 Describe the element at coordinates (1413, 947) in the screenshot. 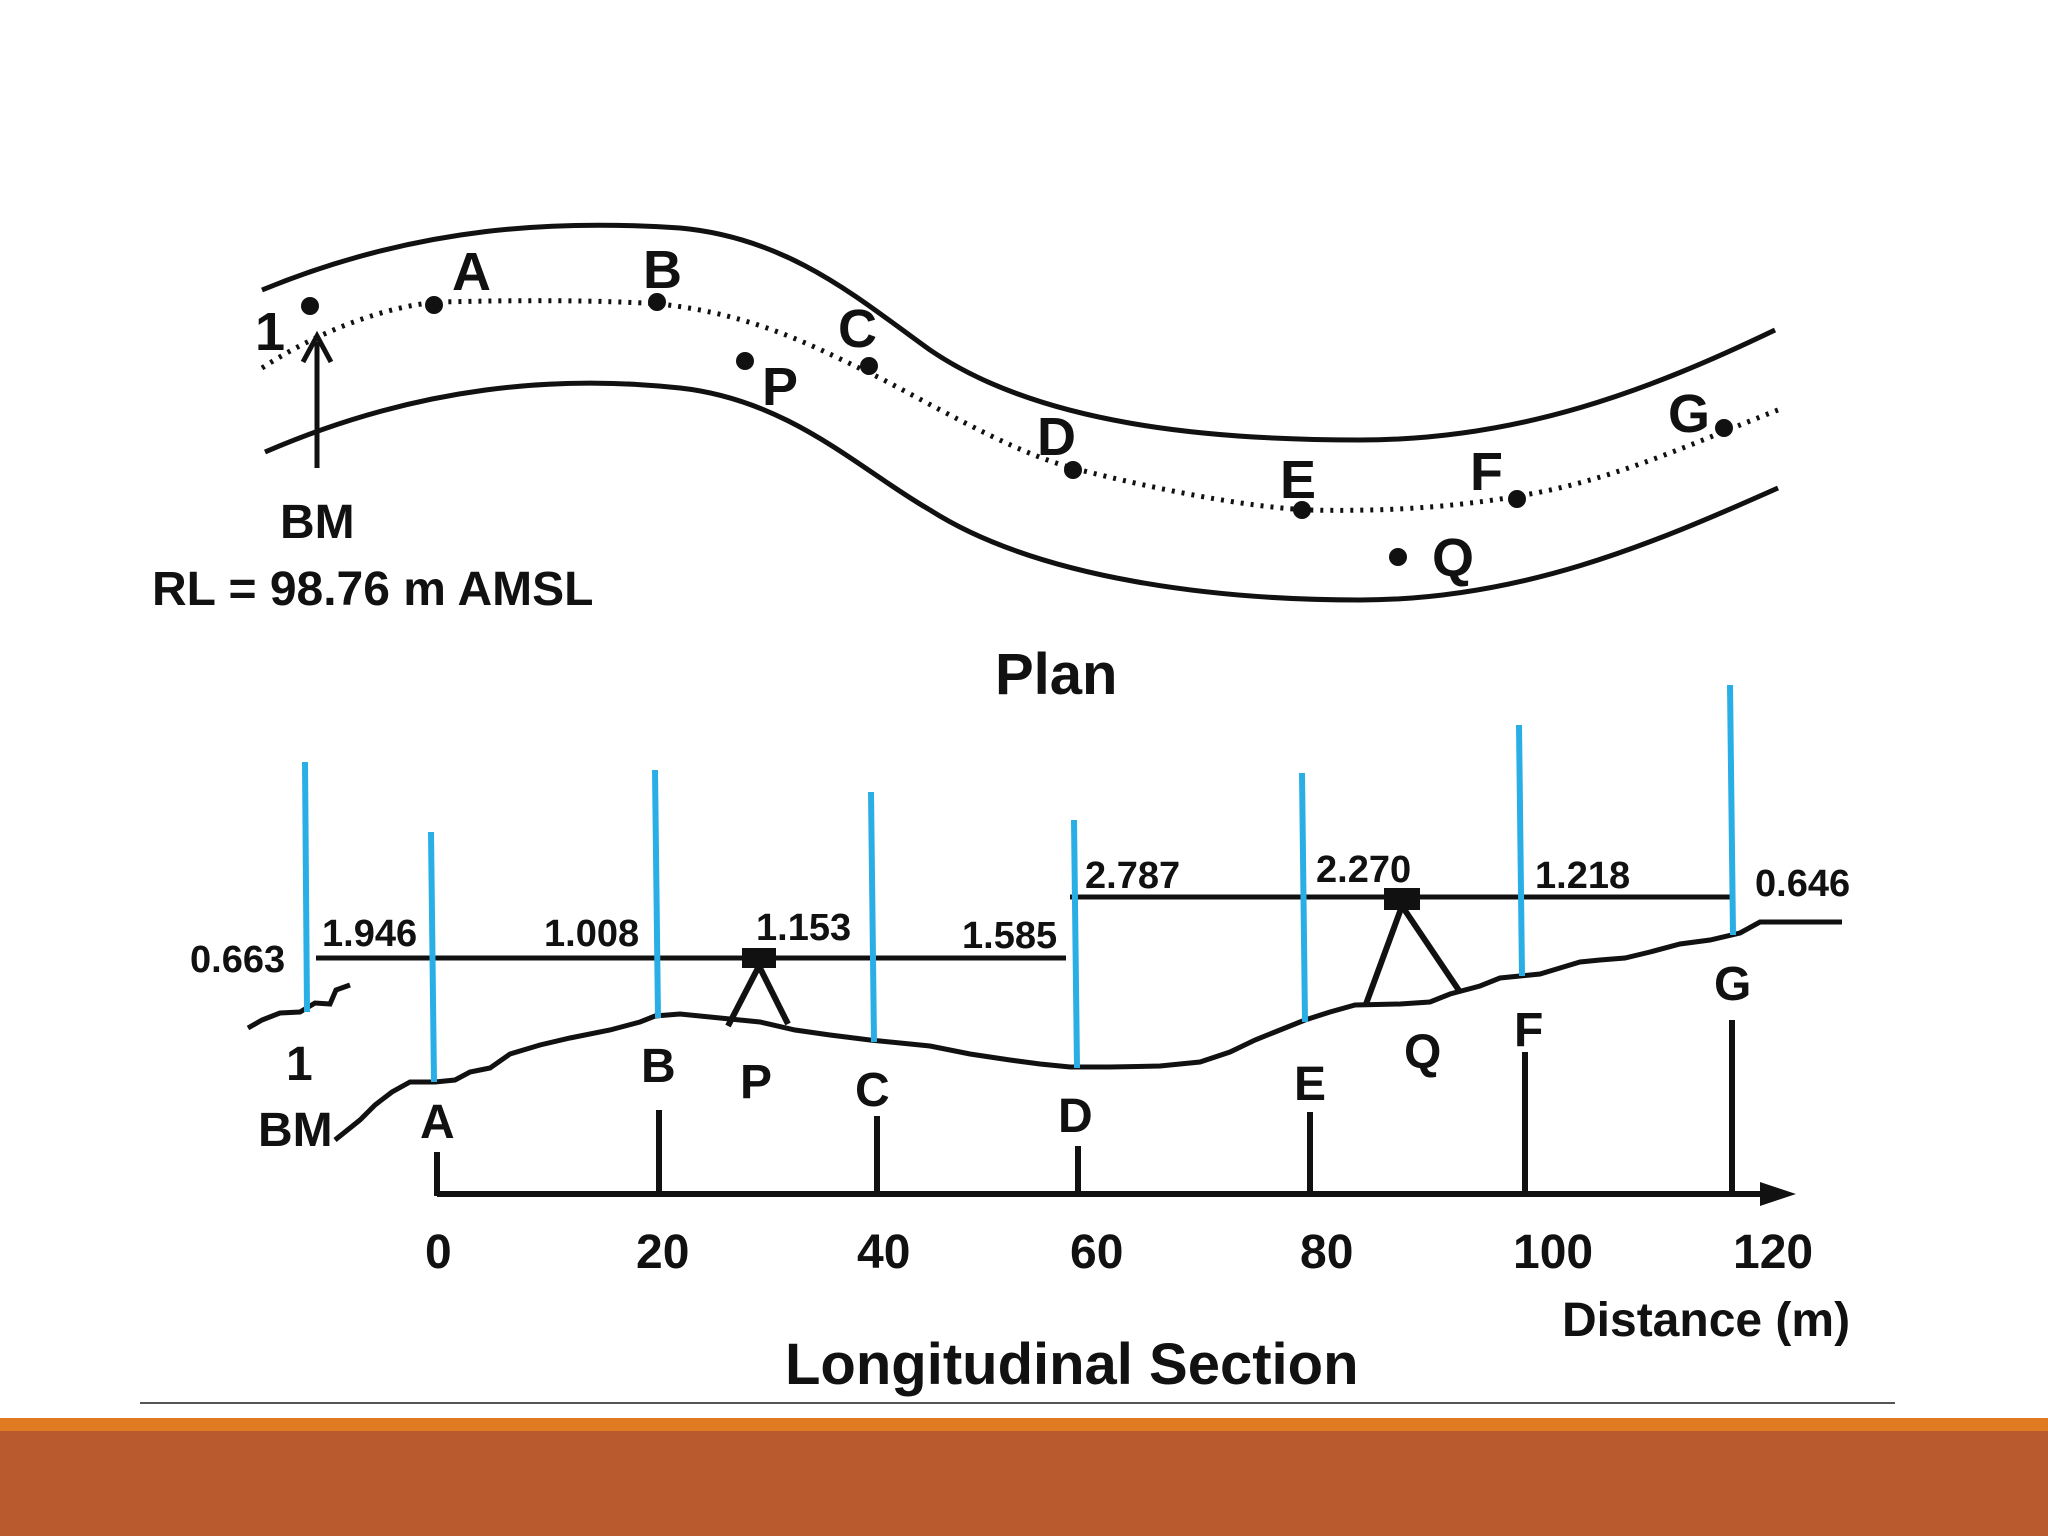

I see `level-instrument-q-icon` at that location.